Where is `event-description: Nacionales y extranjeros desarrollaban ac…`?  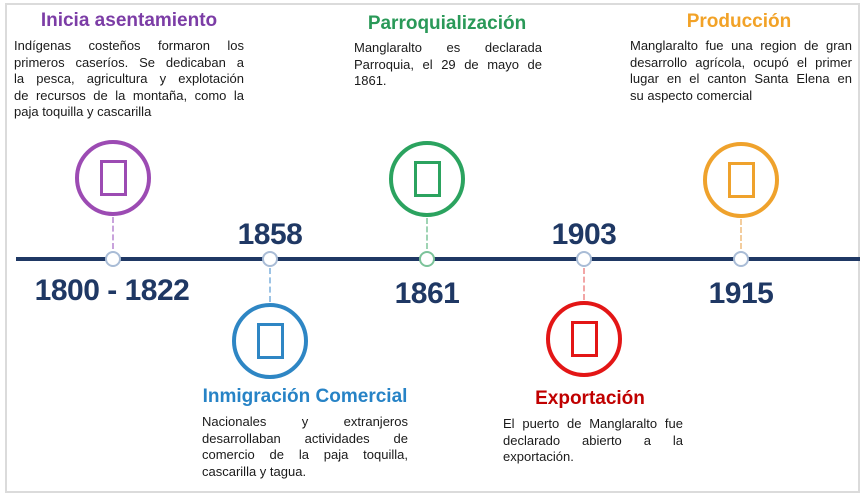
event-description: Nacionales y extranjeros desarrollaban ac… is located at coordinates (305, 446).